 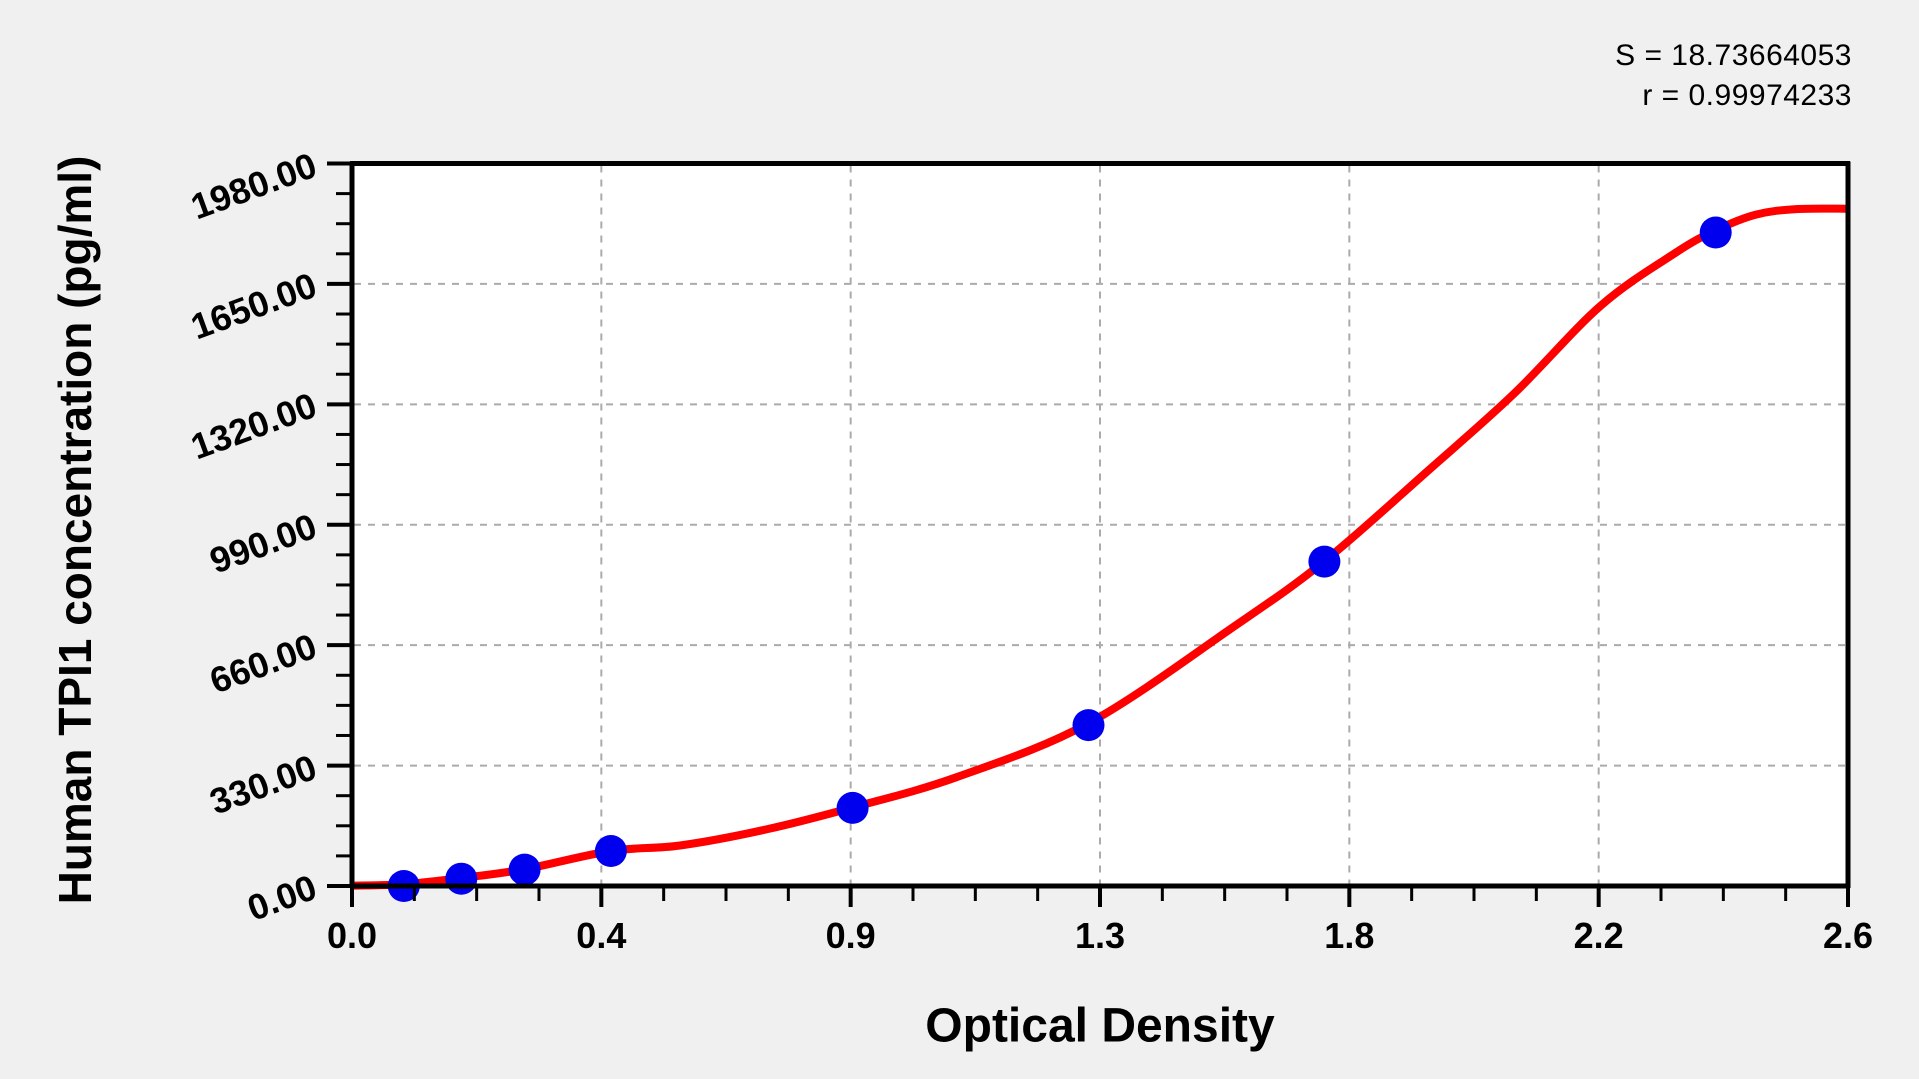 I want to click on y-axis-title: Human TPI1 concentration (pg/ml), so click(x=75, y=530).